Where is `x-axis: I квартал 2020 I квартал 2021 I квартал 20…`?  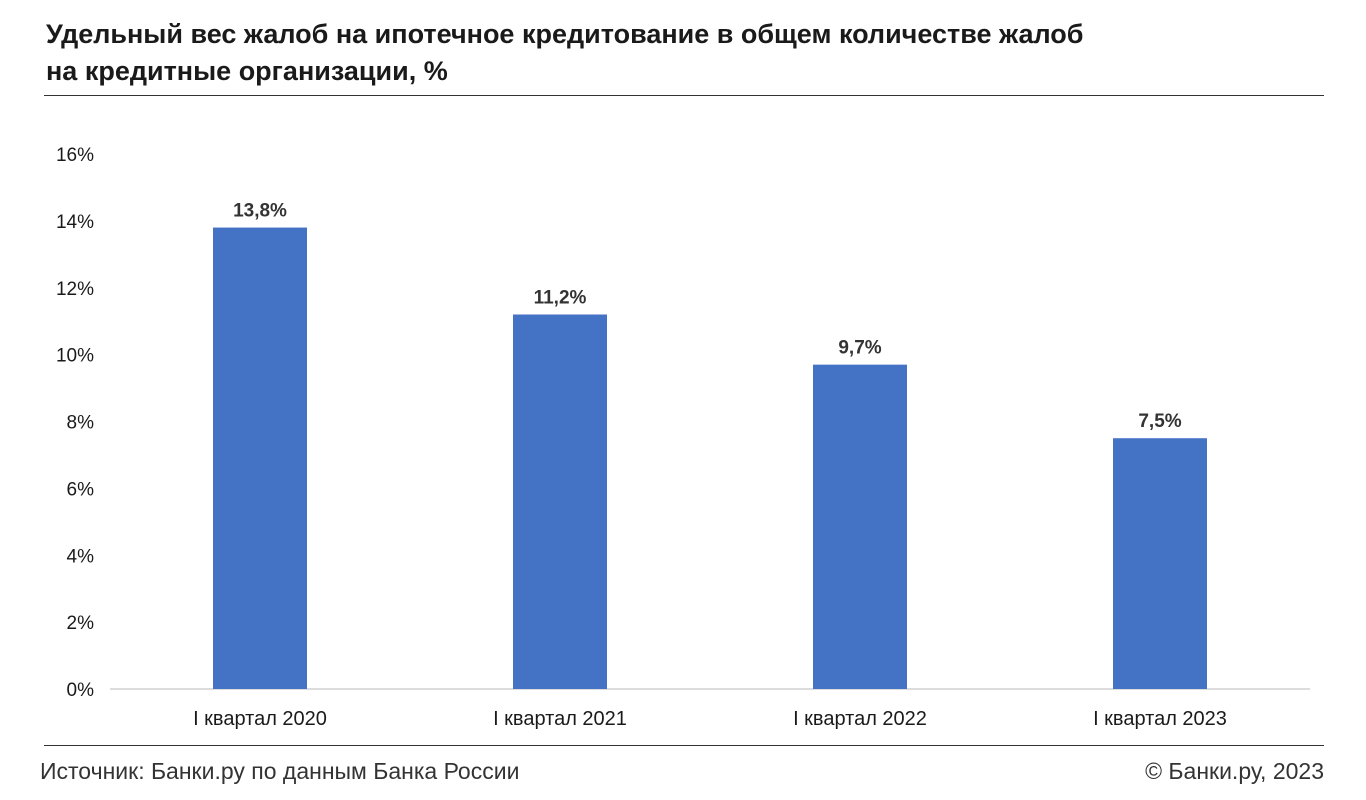 x-axis: I квартал 2020 I квартал 2021 I квартал 20… is located at coordinates (710, 719).